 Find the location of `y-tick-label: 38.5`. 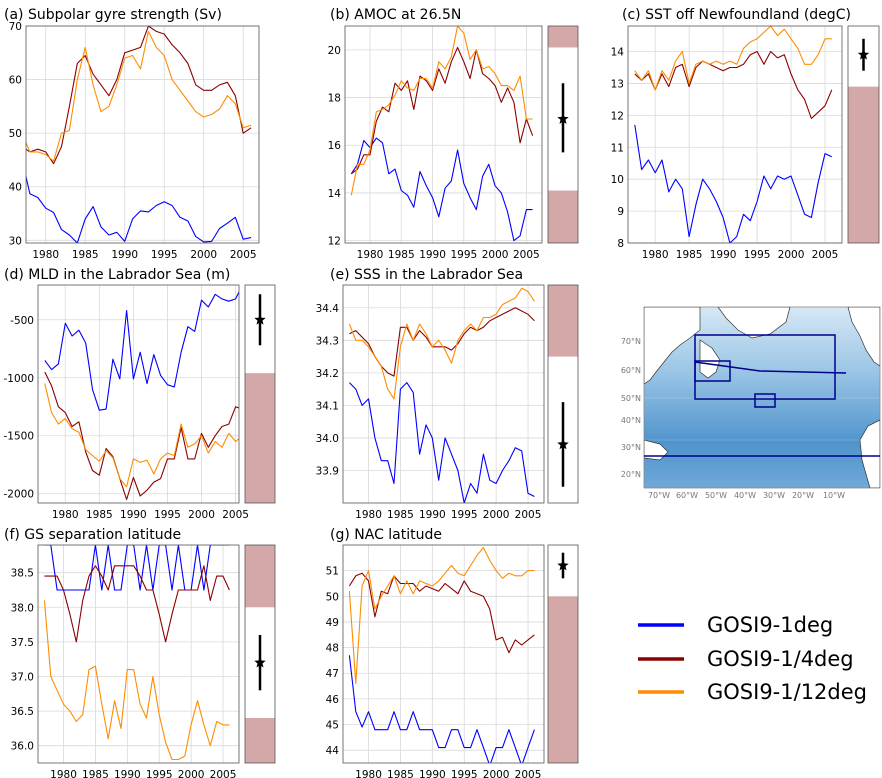

y-tick-label: 38.5 is located at coordinates (22, 574).